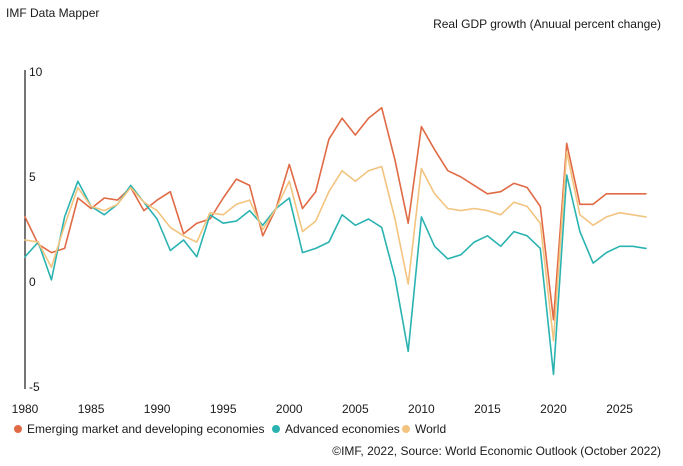 This screenshot has height=466, width=683. I want to click on x-tick-label: 2015, so click(487, 409).